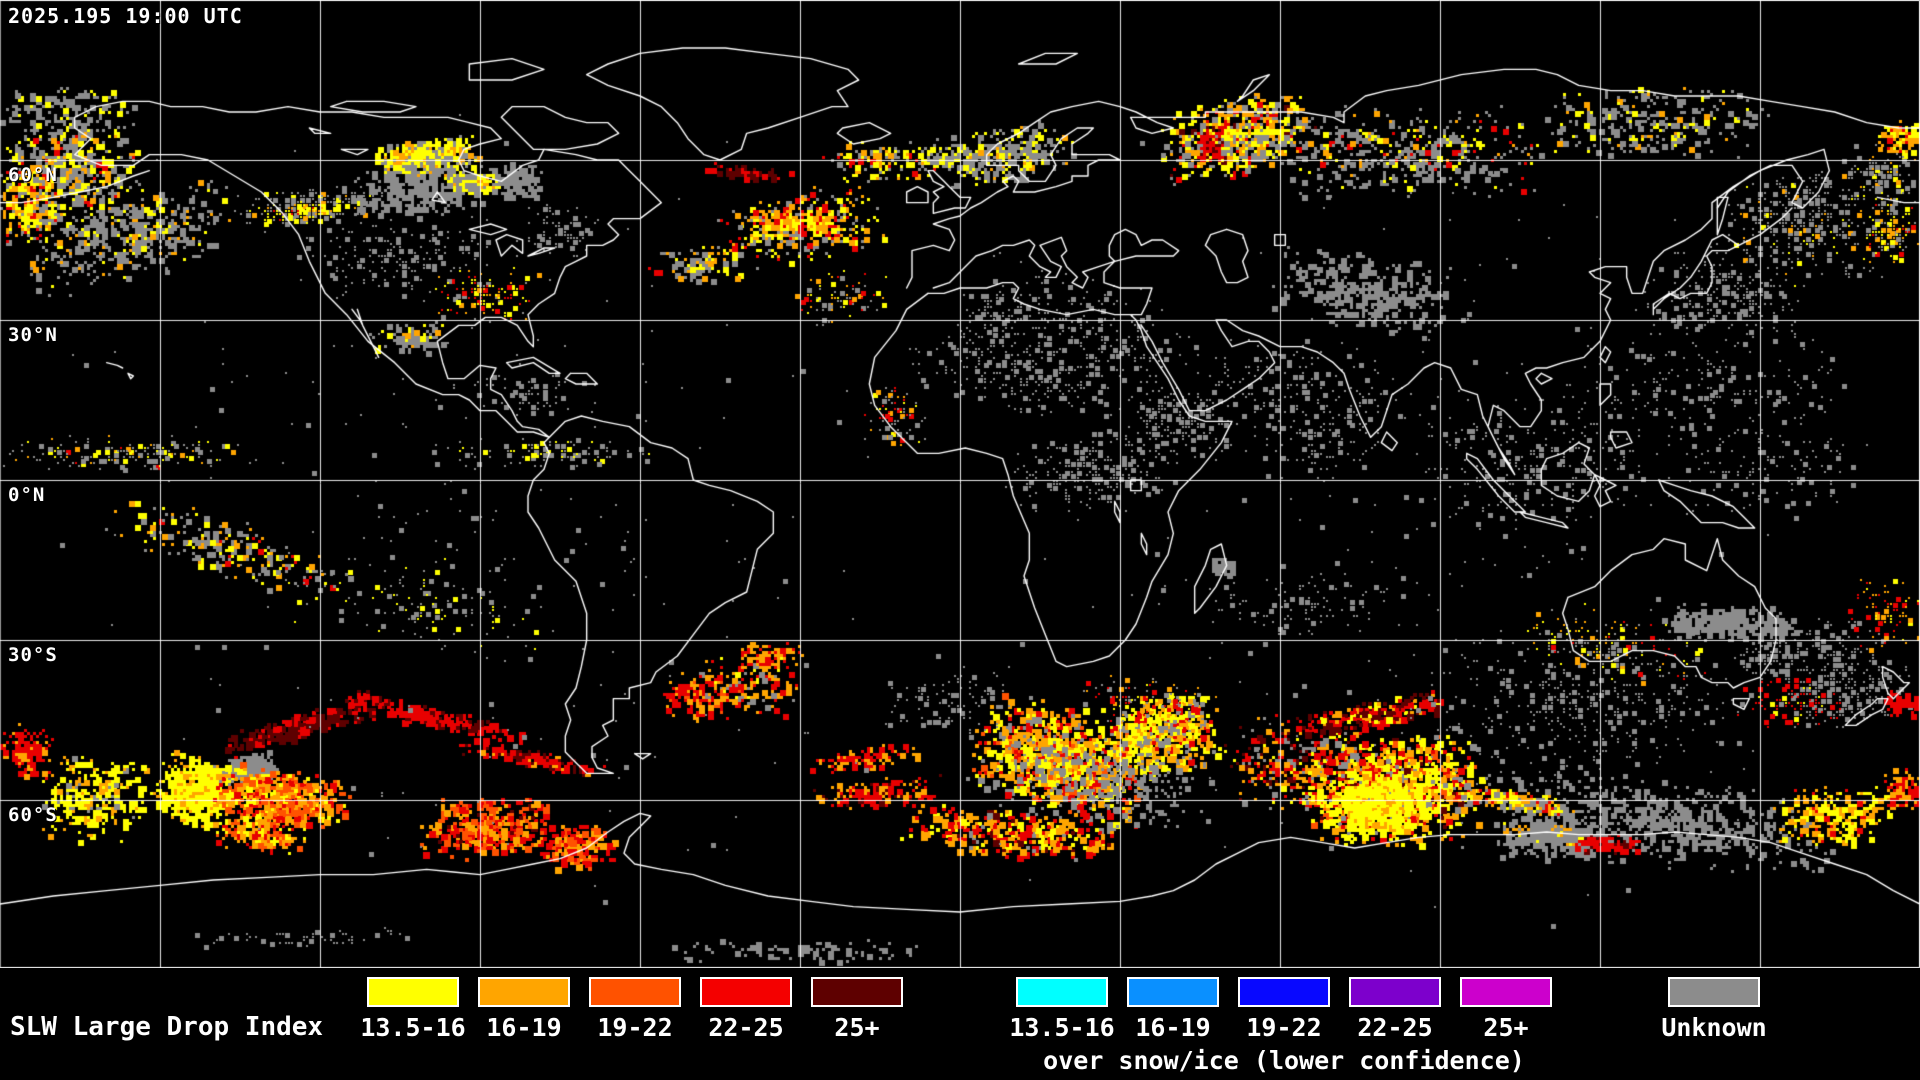  Describe the element at coordinates (1395, 992) in the screenshot. I see `legend-swatch-purple` at that location.